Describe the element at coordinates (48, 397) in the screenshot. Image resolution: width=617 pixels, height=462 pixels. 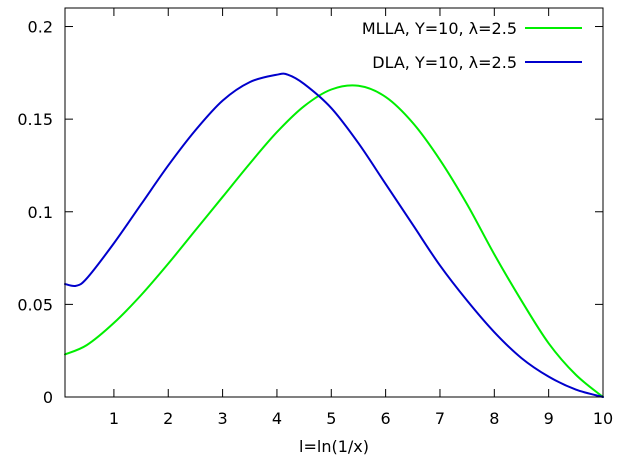
I see `y-tick-label: 0` at that location.